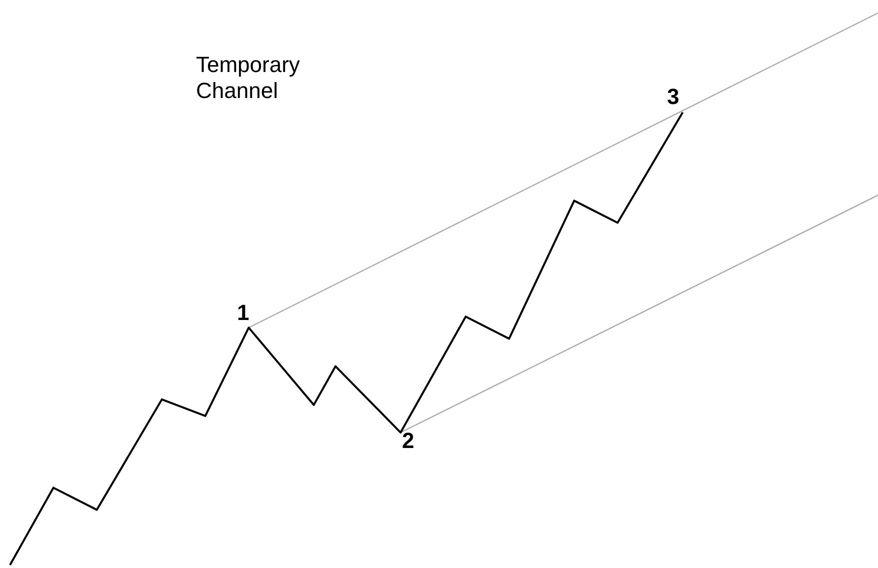 This screenshot has height=568, width=878. What do you see at coordinates (243, 313) in the screenshot?
I see `annotation: 1` at bounding box center [243, 313].